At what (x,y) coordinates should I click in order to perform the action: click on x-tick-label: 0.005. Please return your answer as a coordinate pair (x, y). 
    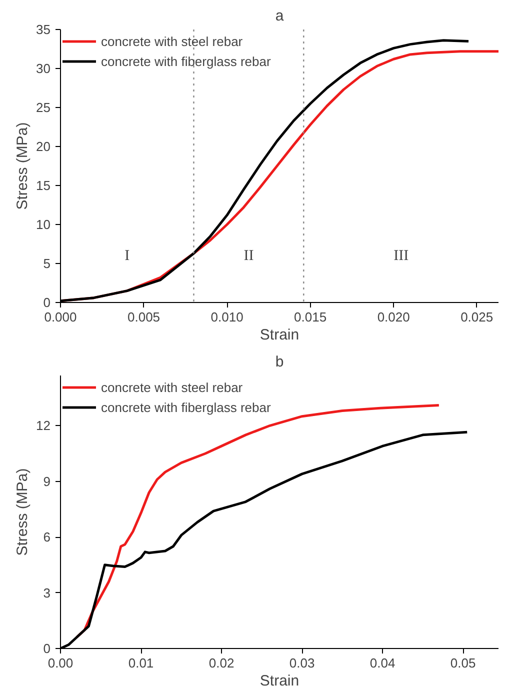
    Looking at the image, I should click on (144, 317).